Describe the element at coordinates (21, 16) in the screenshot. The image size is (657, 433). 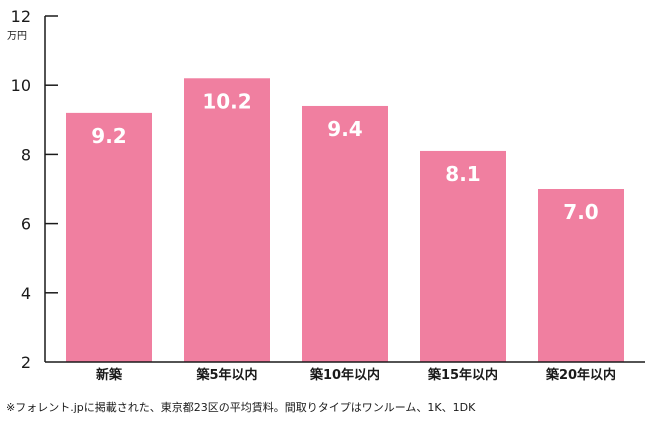
I see `y-tick-label: 12` at that location.